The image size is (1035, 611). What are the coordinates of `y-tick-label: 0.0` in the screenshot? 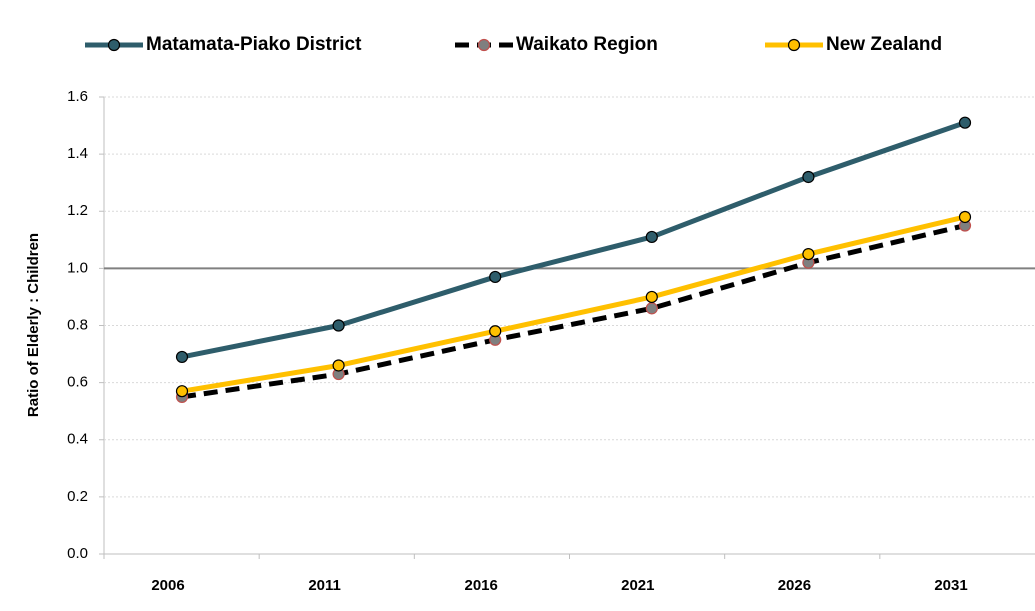 It's located at (77, 553).